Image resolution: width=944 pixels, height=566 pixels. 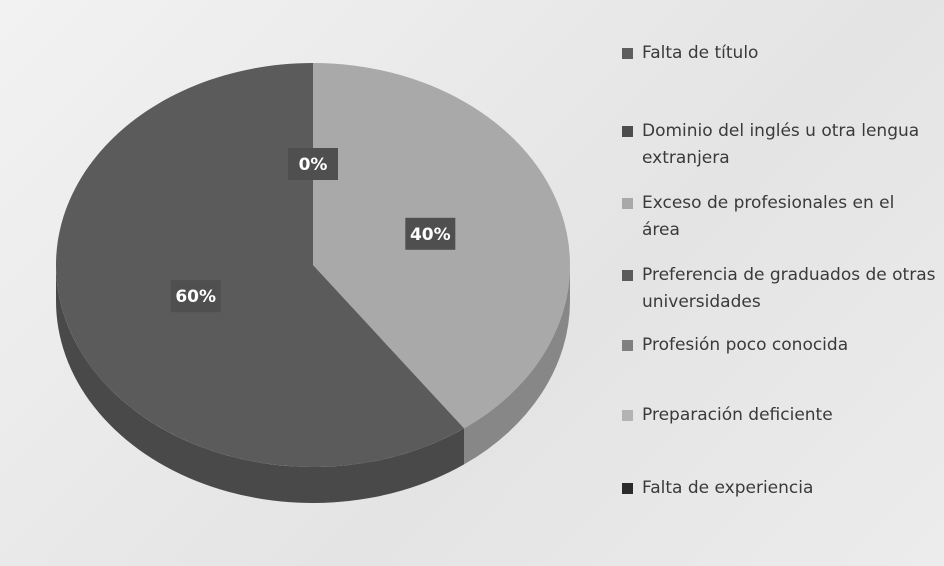 I want to click on legend-item: Falta de título, so click(x=779, y=53).